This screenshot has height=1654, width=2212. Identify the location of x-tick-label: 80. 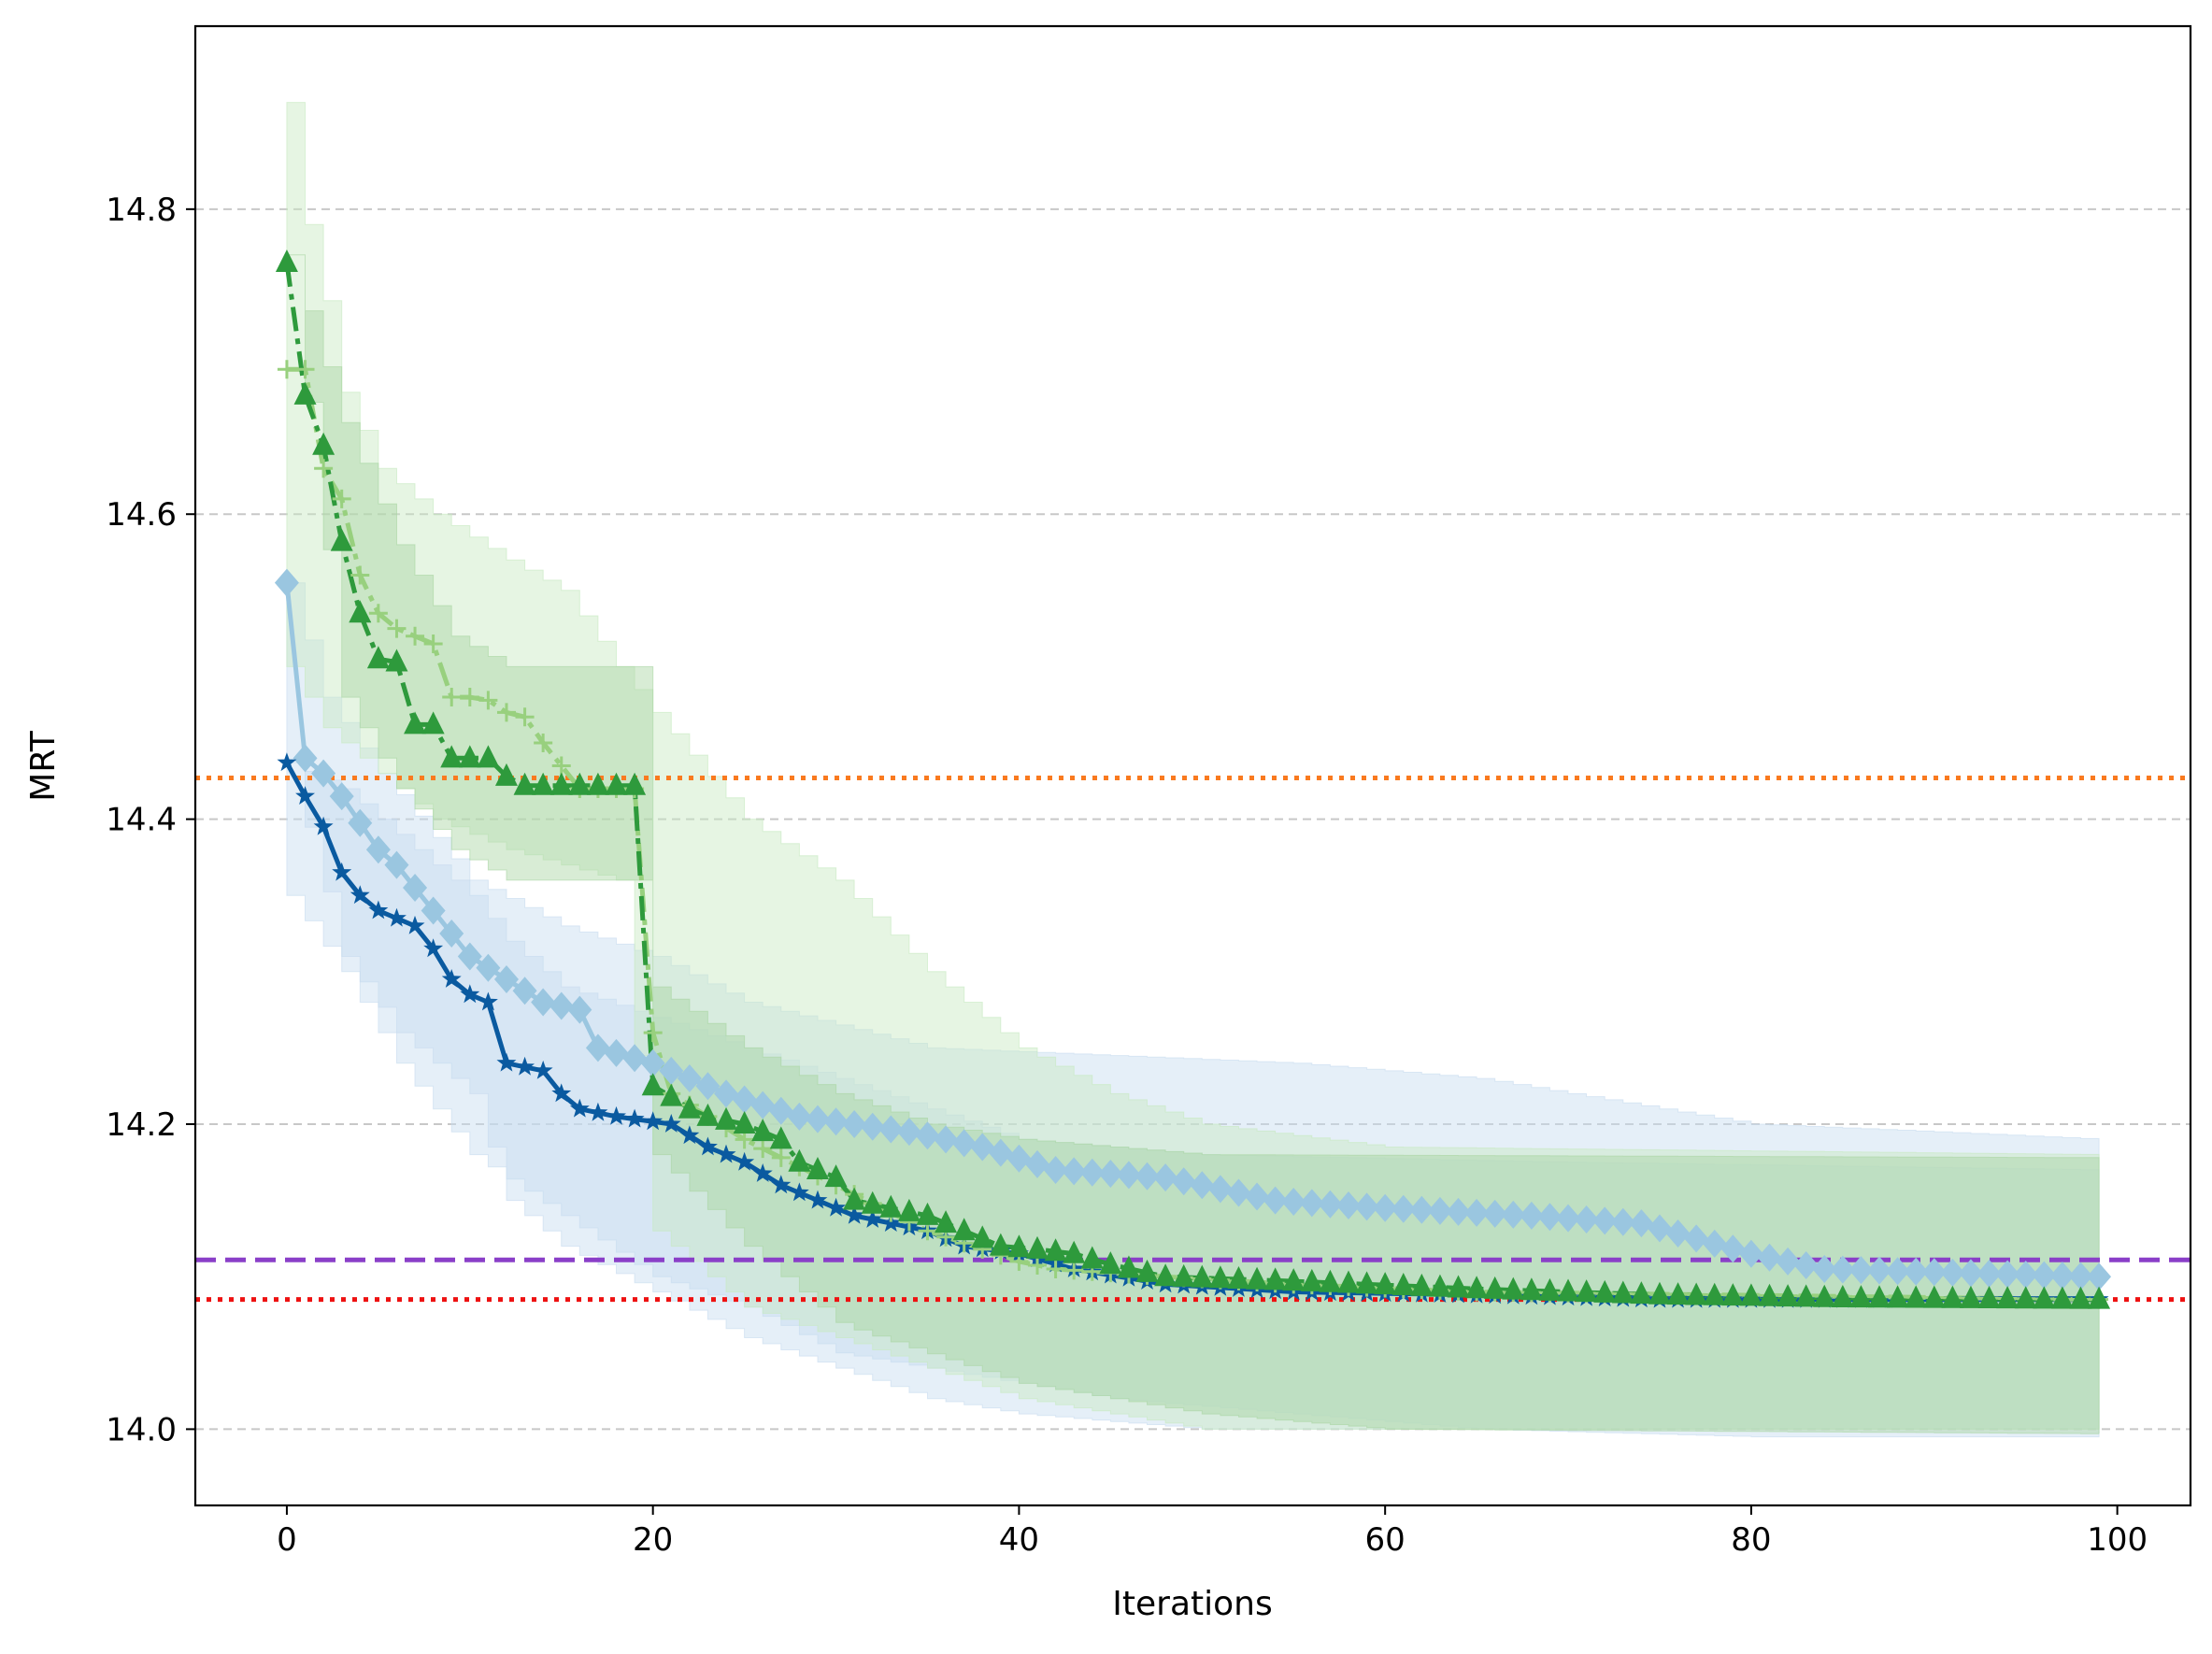
(1751, 1540).